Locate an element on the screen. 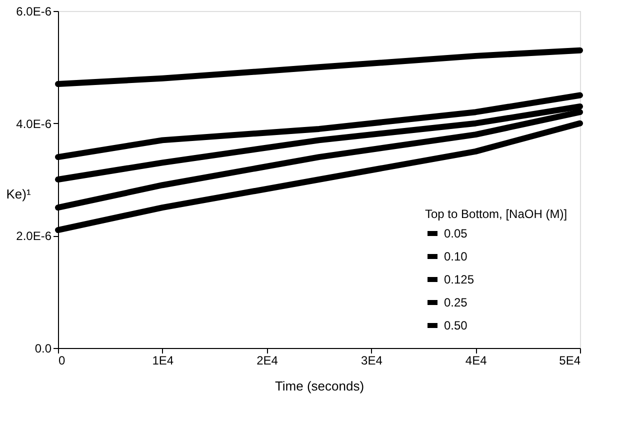  y-axis-title: Ke)¹ is located at coordinates (19, 194).